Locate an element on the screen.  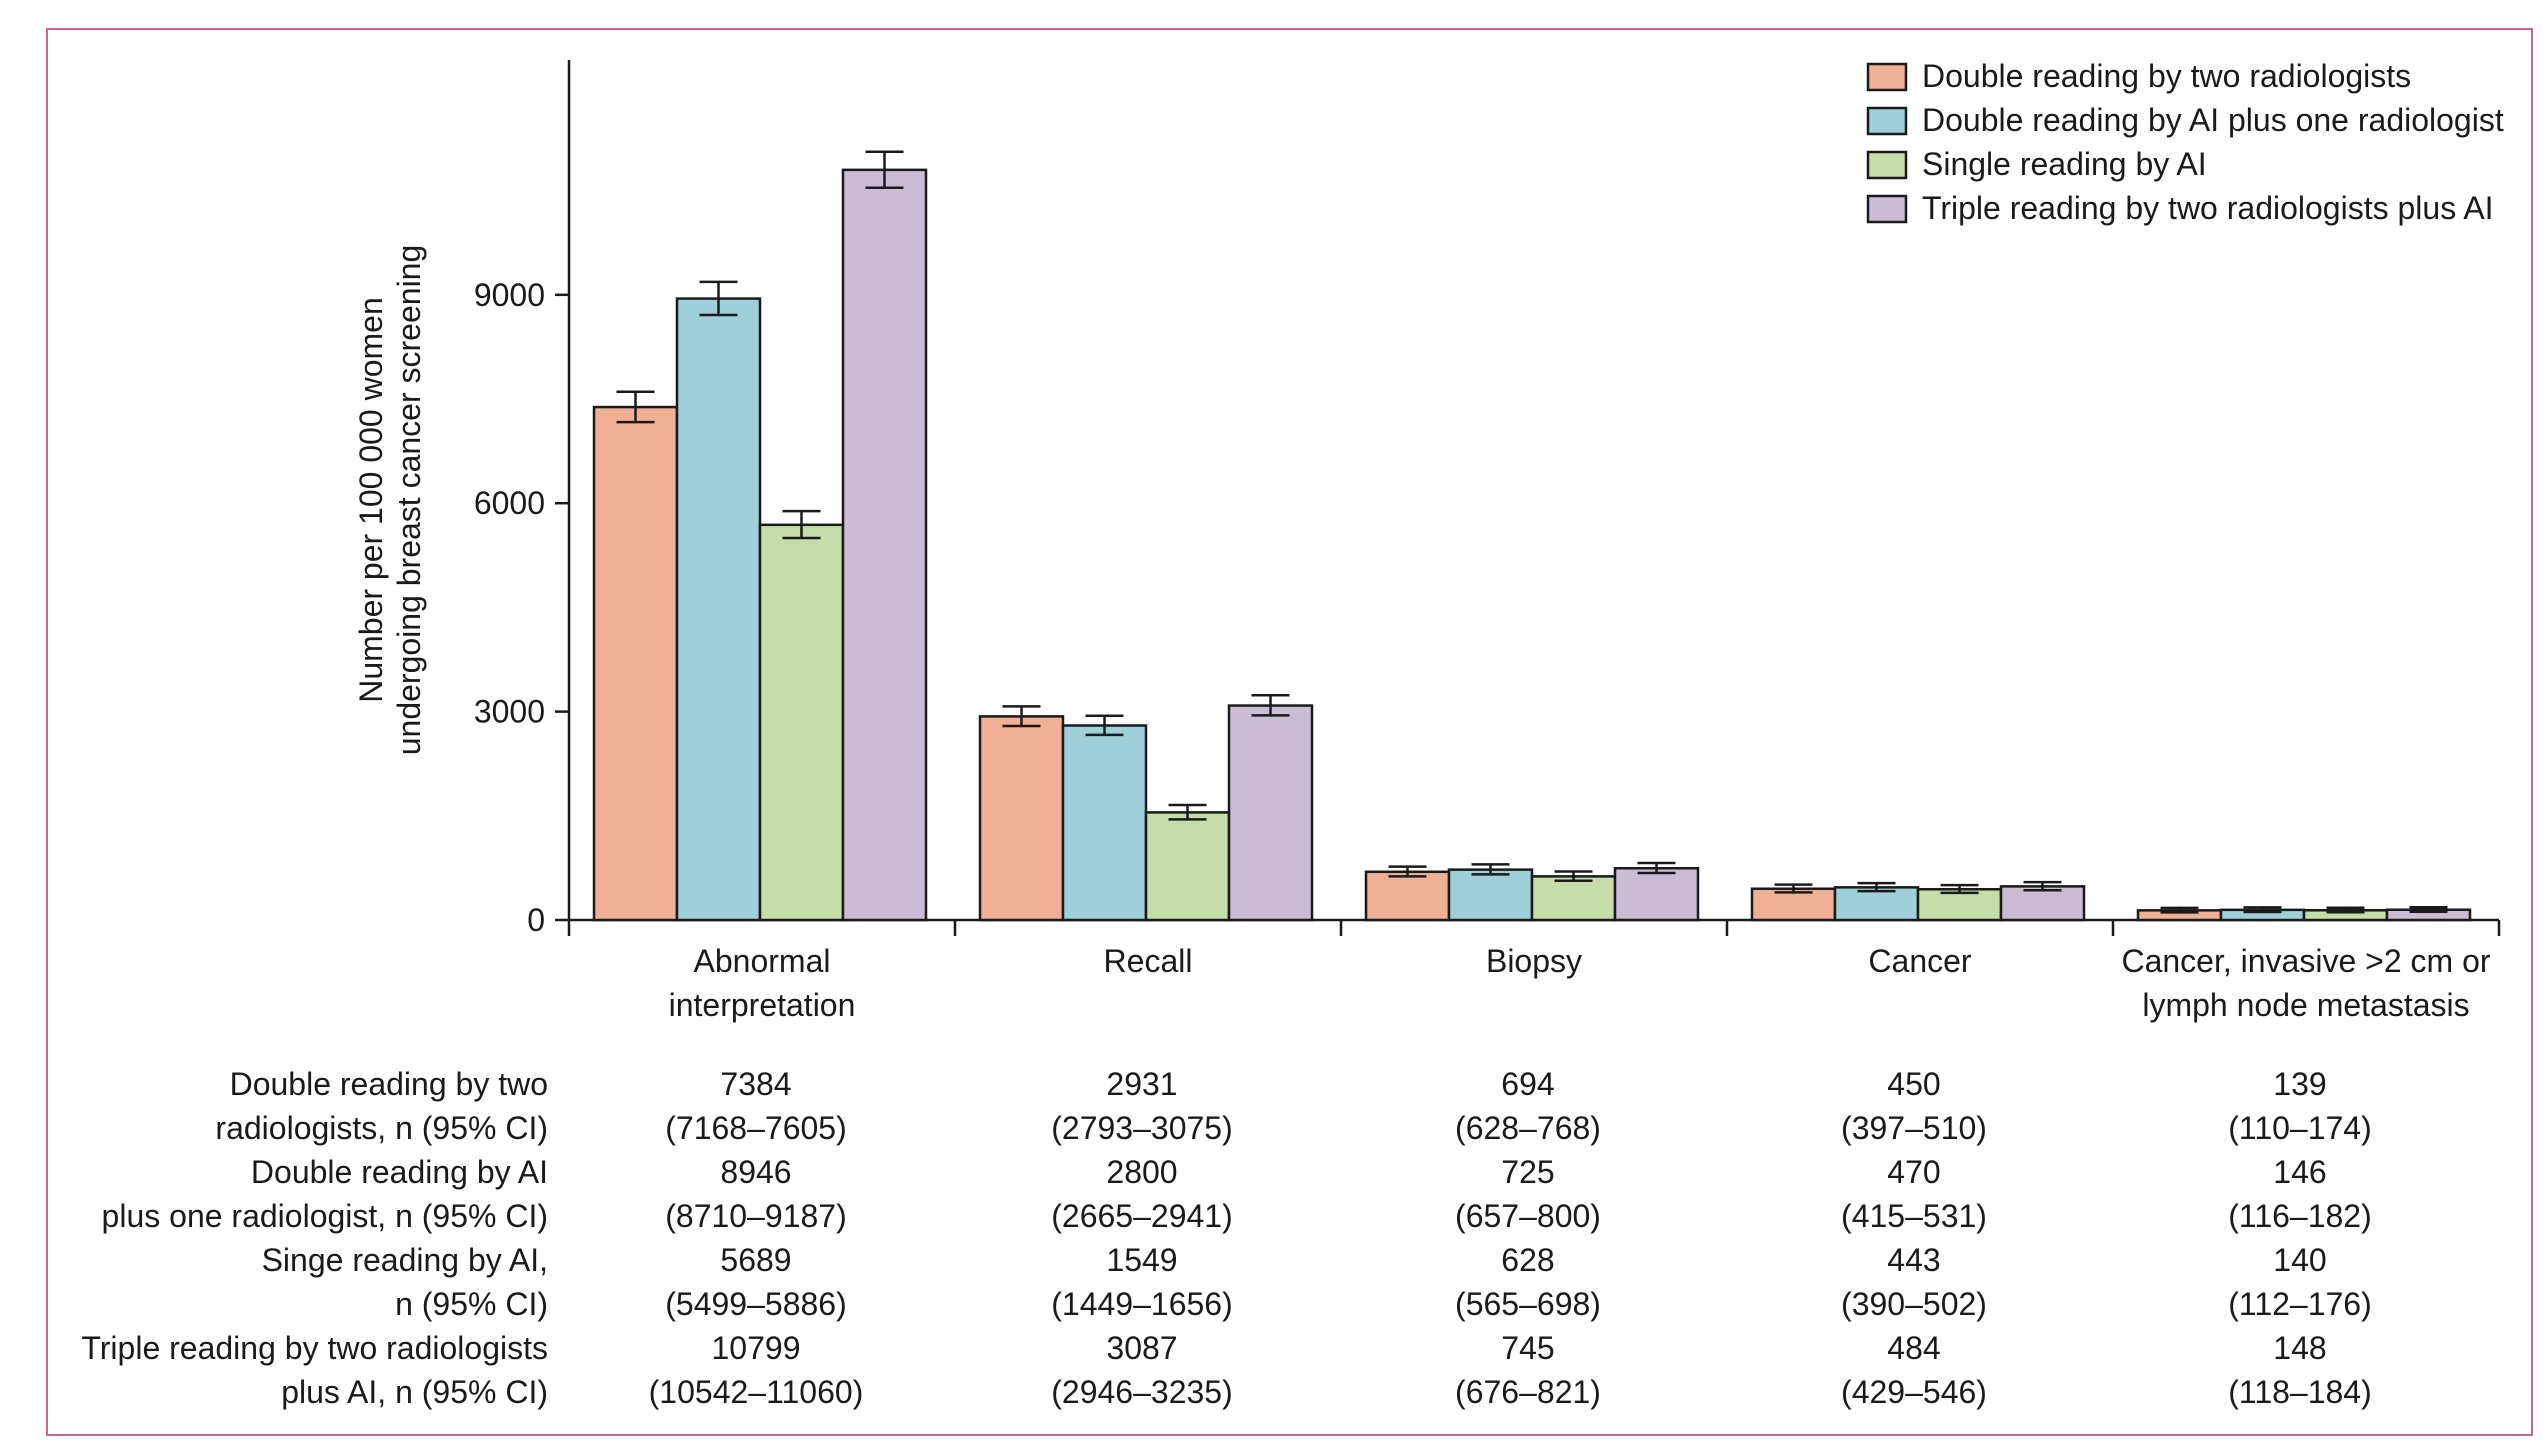
table-cell: (676–821) is located at coordinates (1528, 1392).